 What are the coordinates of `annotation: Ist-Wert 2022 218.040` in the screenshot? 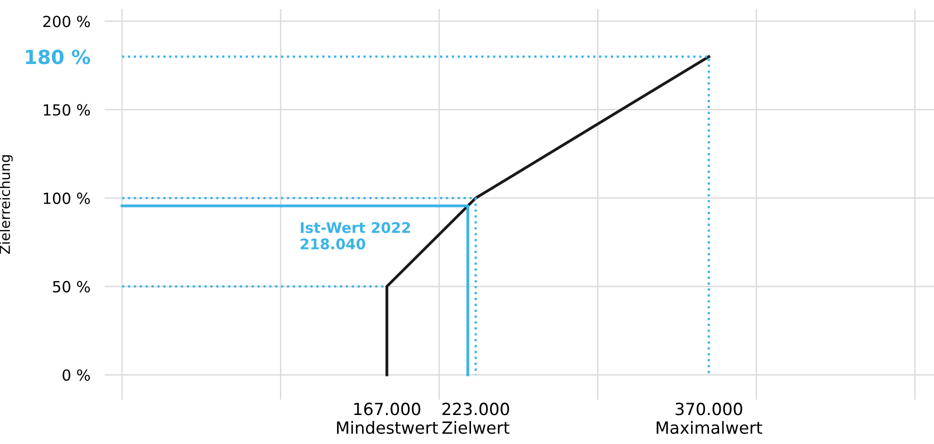 It's located at (355, 236).